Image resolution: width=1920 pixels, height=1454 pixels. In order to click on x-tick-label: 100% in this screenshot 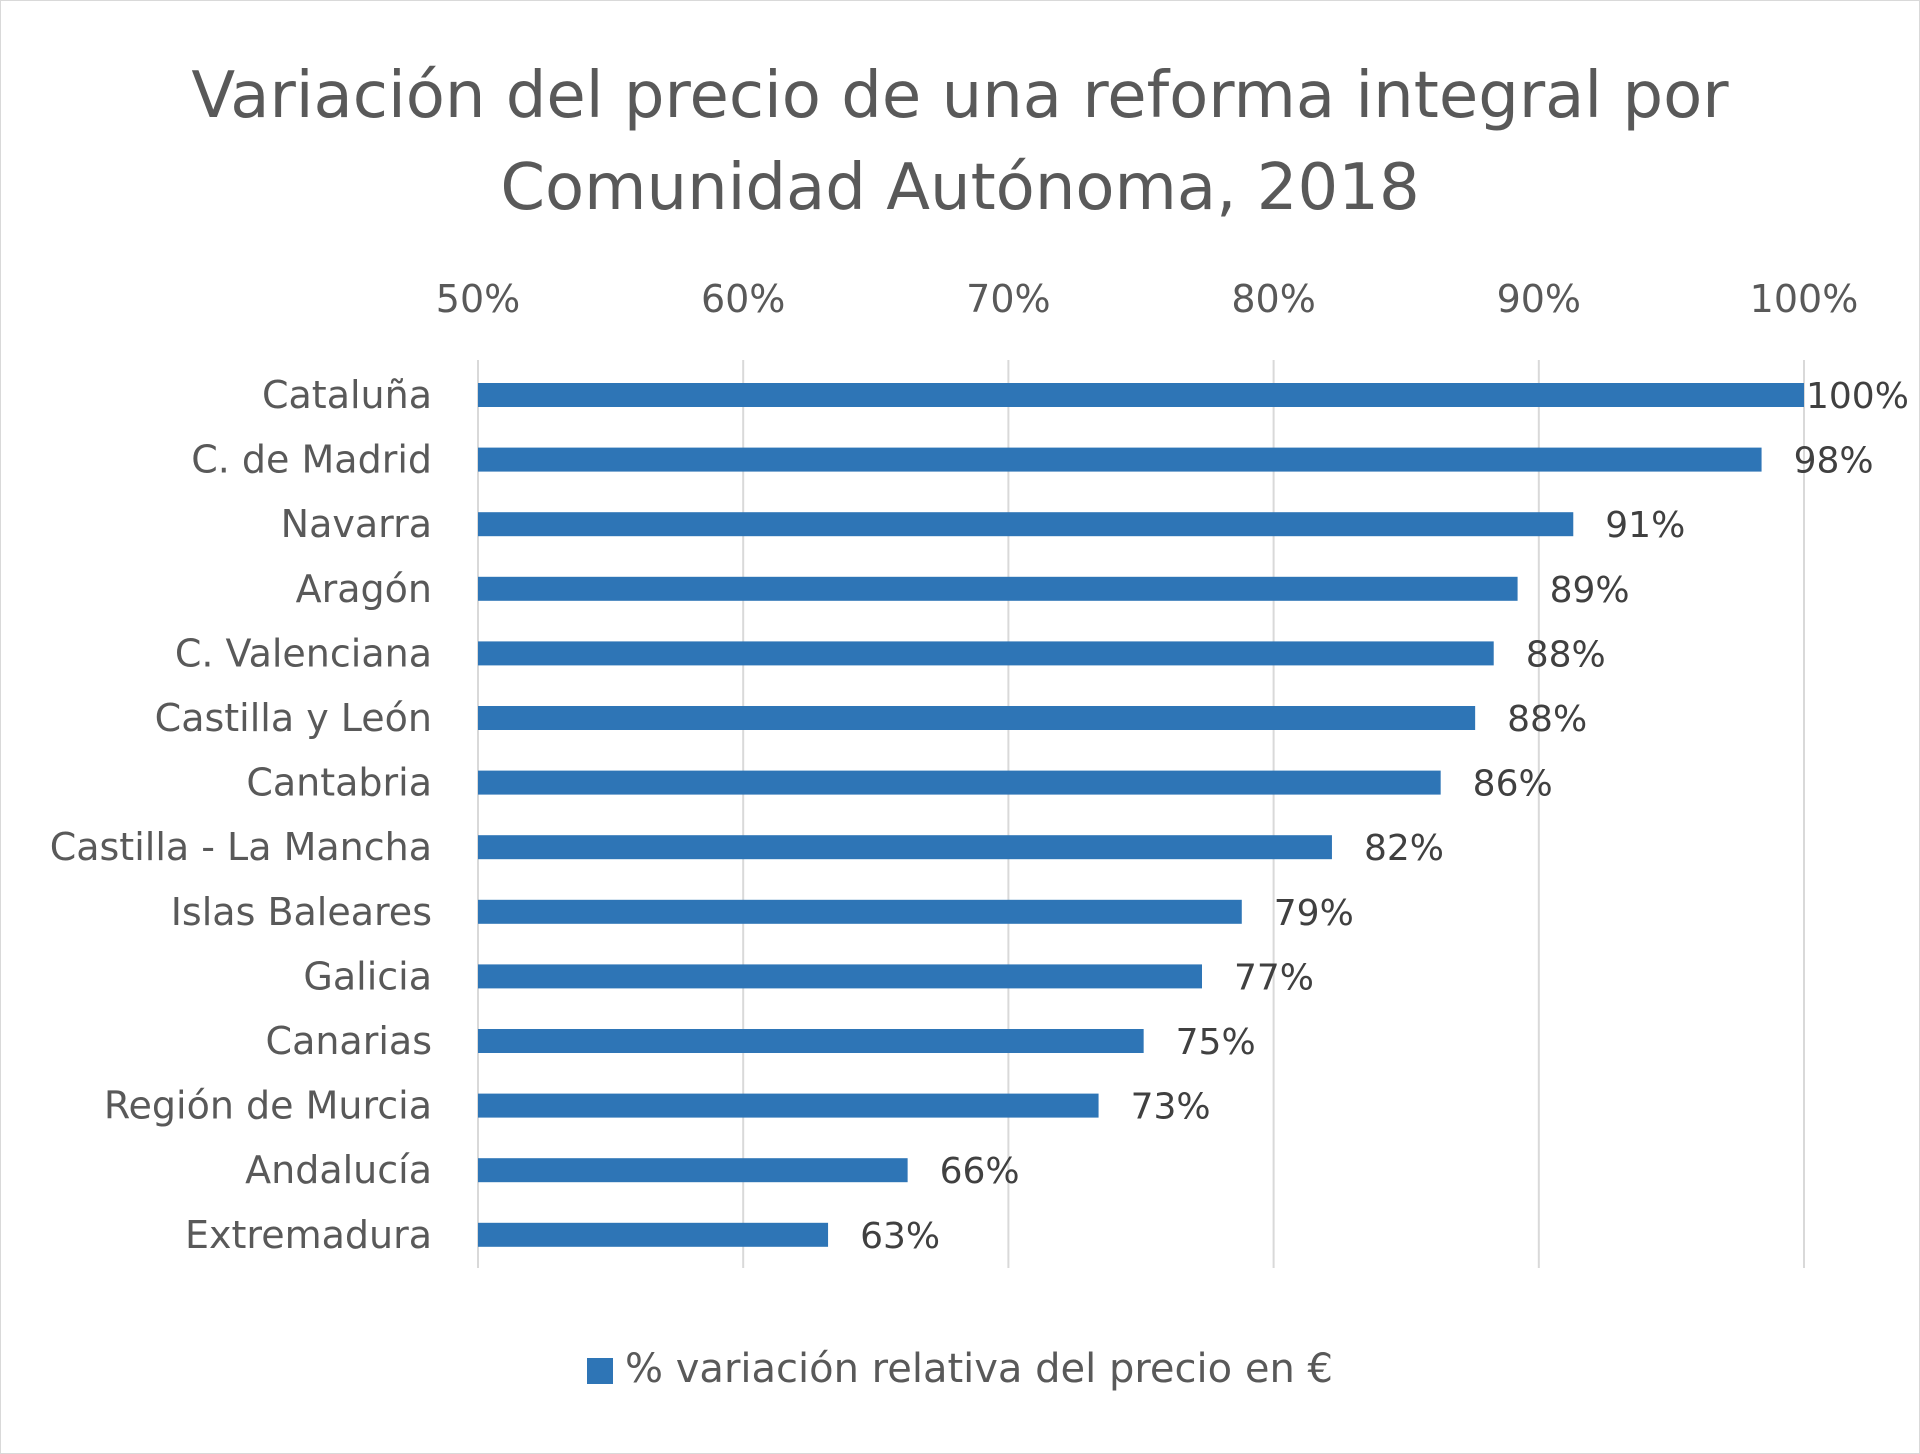, I will do `click(1804, 299)`.